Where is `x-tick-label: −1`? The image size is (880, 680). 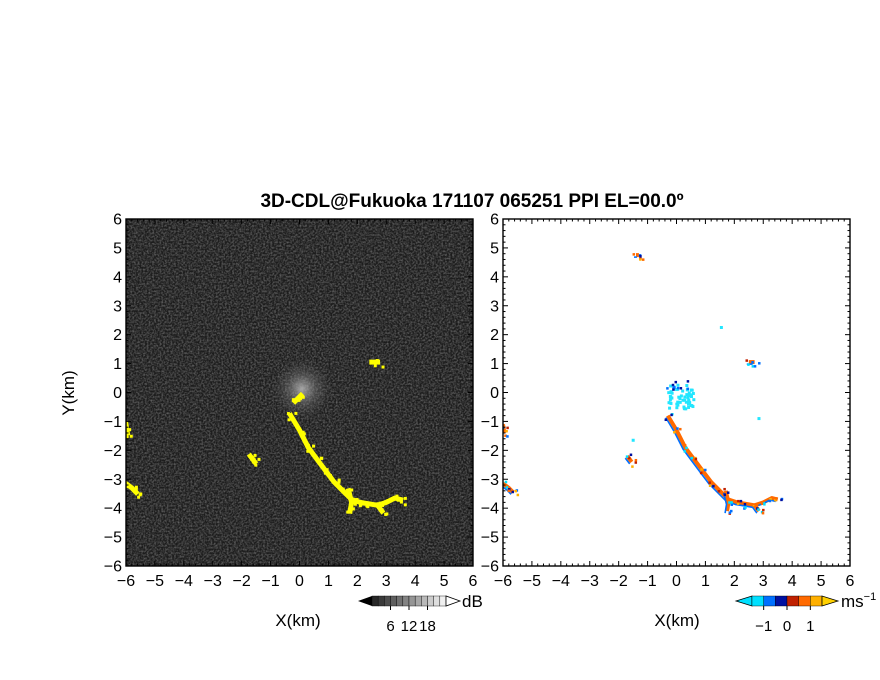
x-tick-label: −1 is located at coordinates (270, 581).